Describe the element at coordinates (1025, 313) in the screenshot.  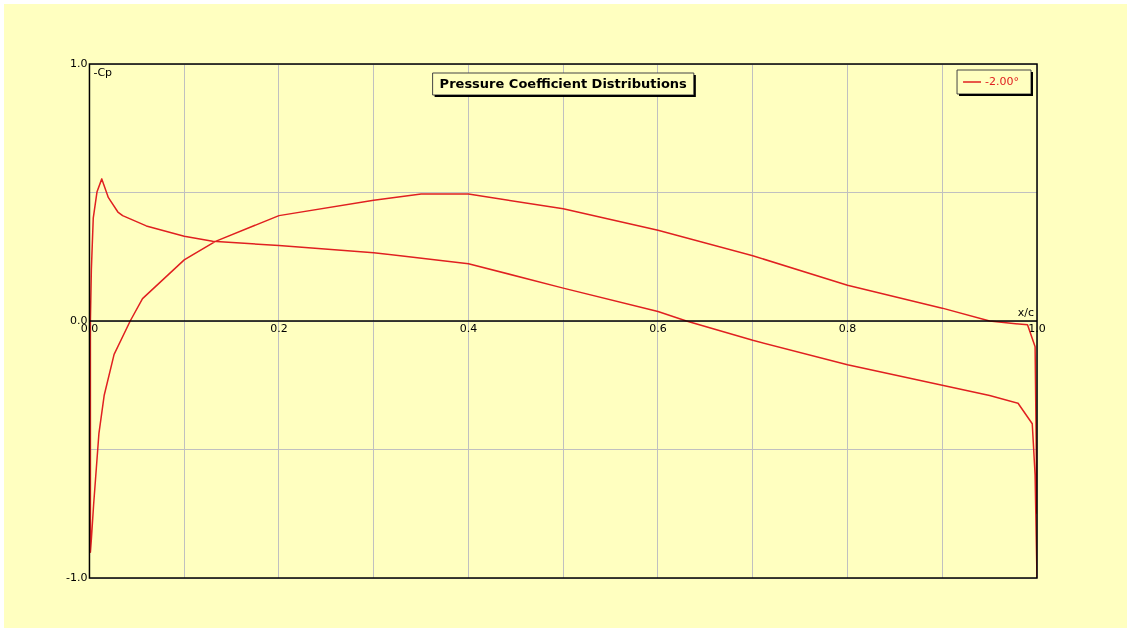
I see `x-axis-title: x/c` at that location.